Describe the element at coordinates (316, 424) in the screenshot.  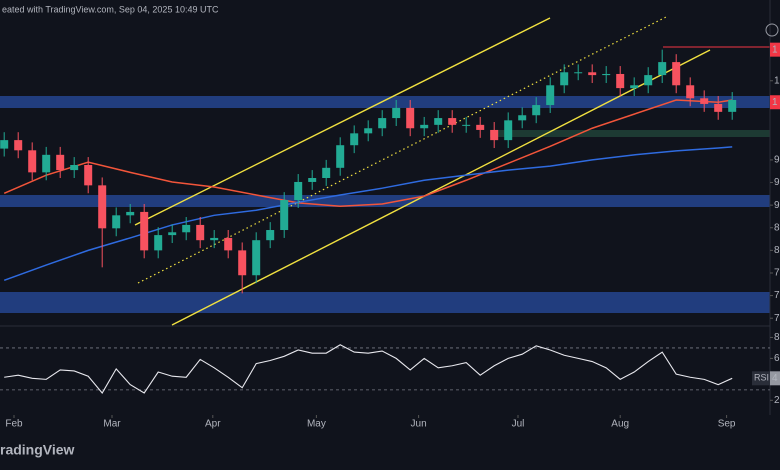
I see `x-tick-label: May` at that location.